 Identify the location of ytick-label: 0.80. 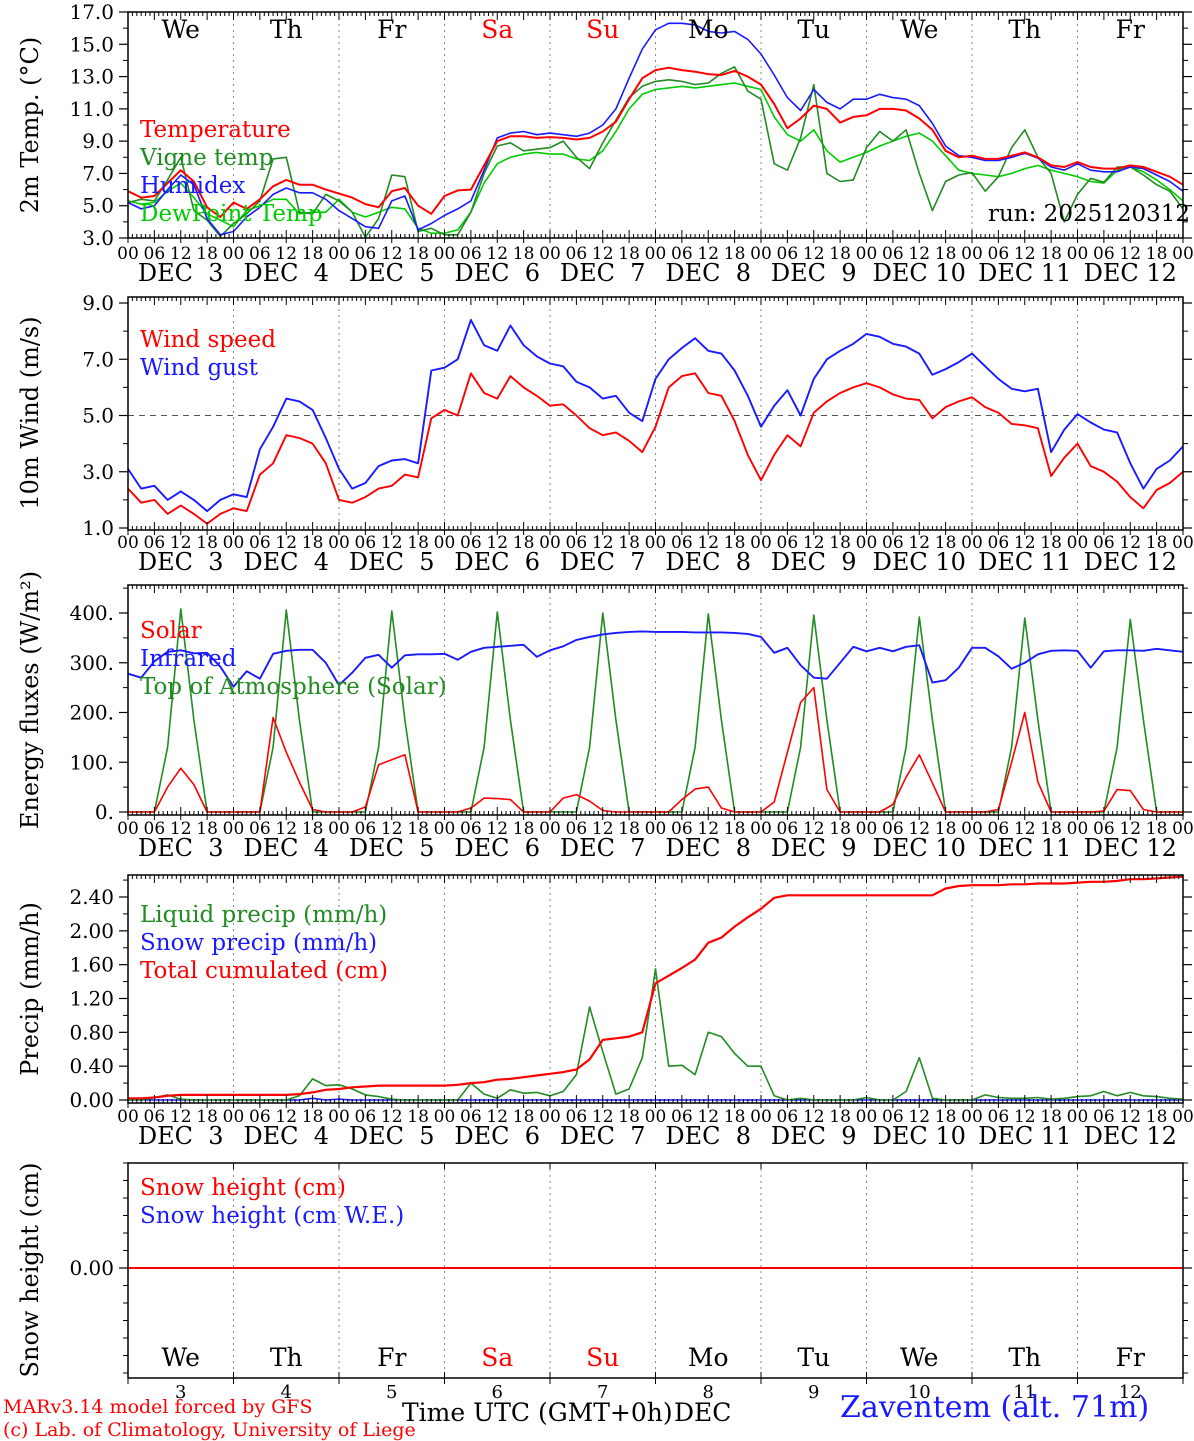
(91, 1032).